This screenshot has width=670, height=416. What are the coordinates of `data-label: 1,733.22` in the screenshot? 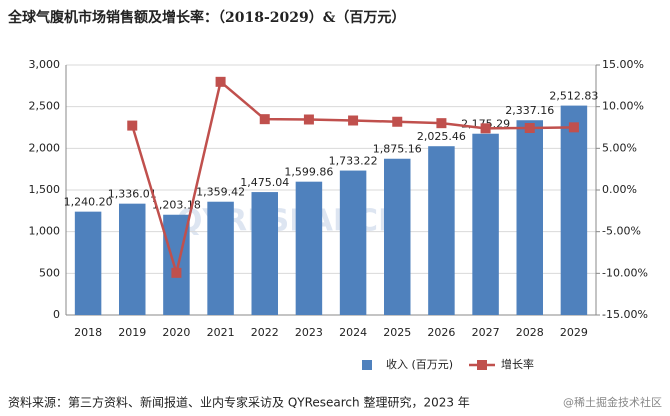 It's located at (353, 161).